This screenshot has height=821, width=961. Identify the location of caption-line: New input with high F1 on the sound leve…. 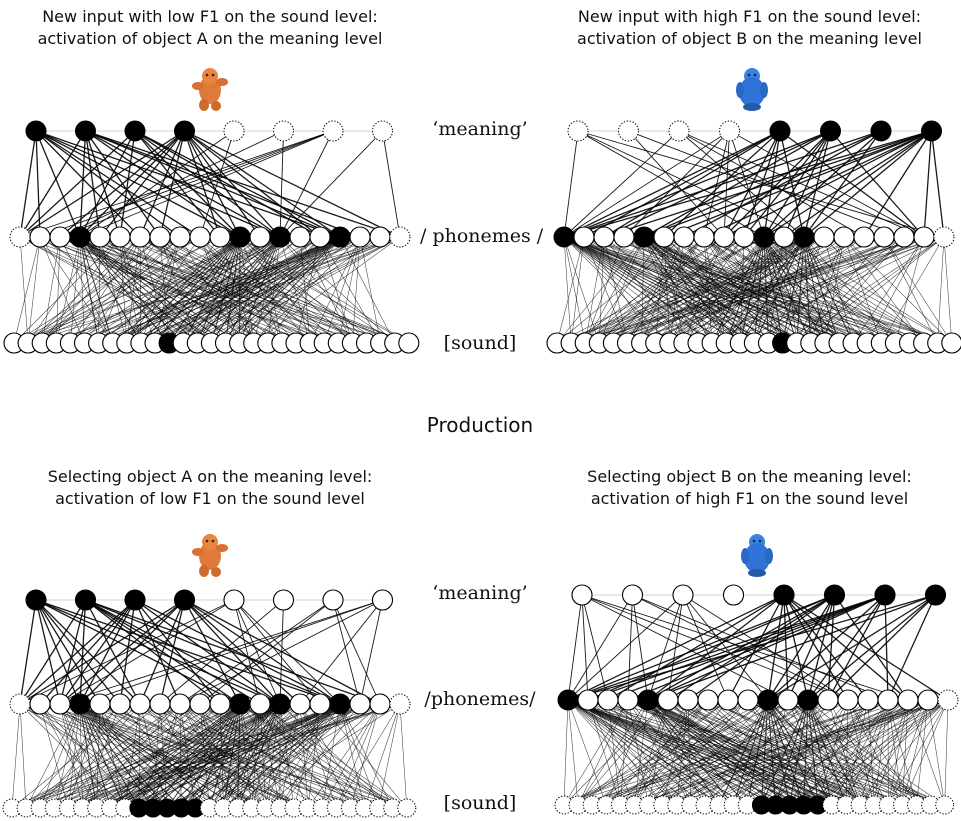
(749, 16).